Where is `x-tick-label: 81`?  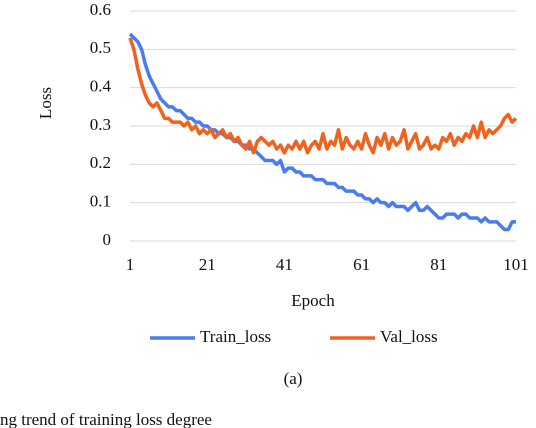
x-tick-label: 81 is located at coordinates (438, 264).